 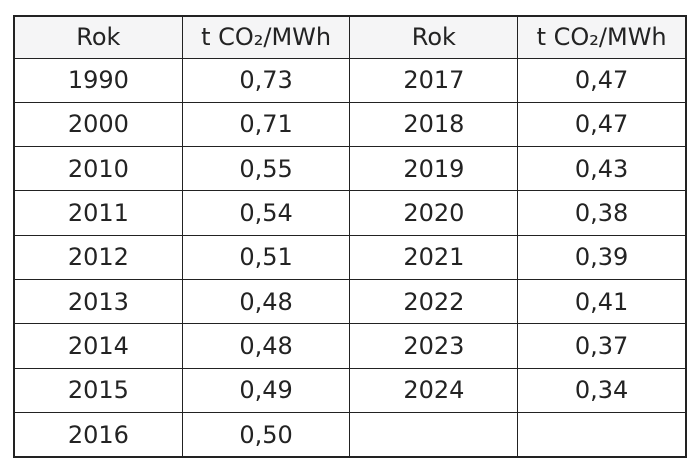 What do you see at coordinates (602, 257) in the screenshot?
I see `table-cell: 0,39` at bounding box center [602, 257].